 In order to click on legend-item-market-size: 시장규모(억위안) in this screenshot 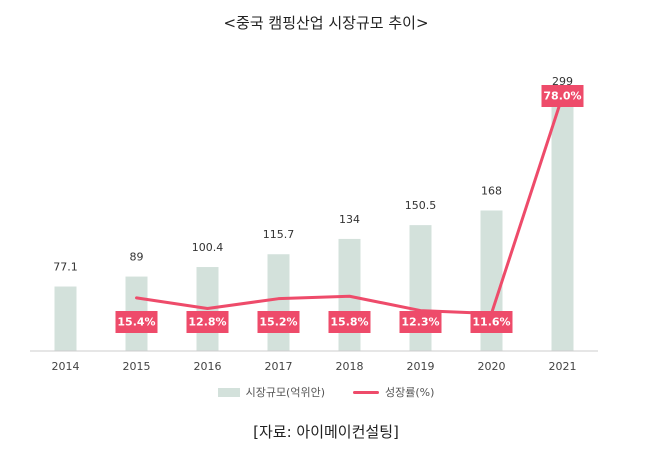, I will do `click(271, 392)`.